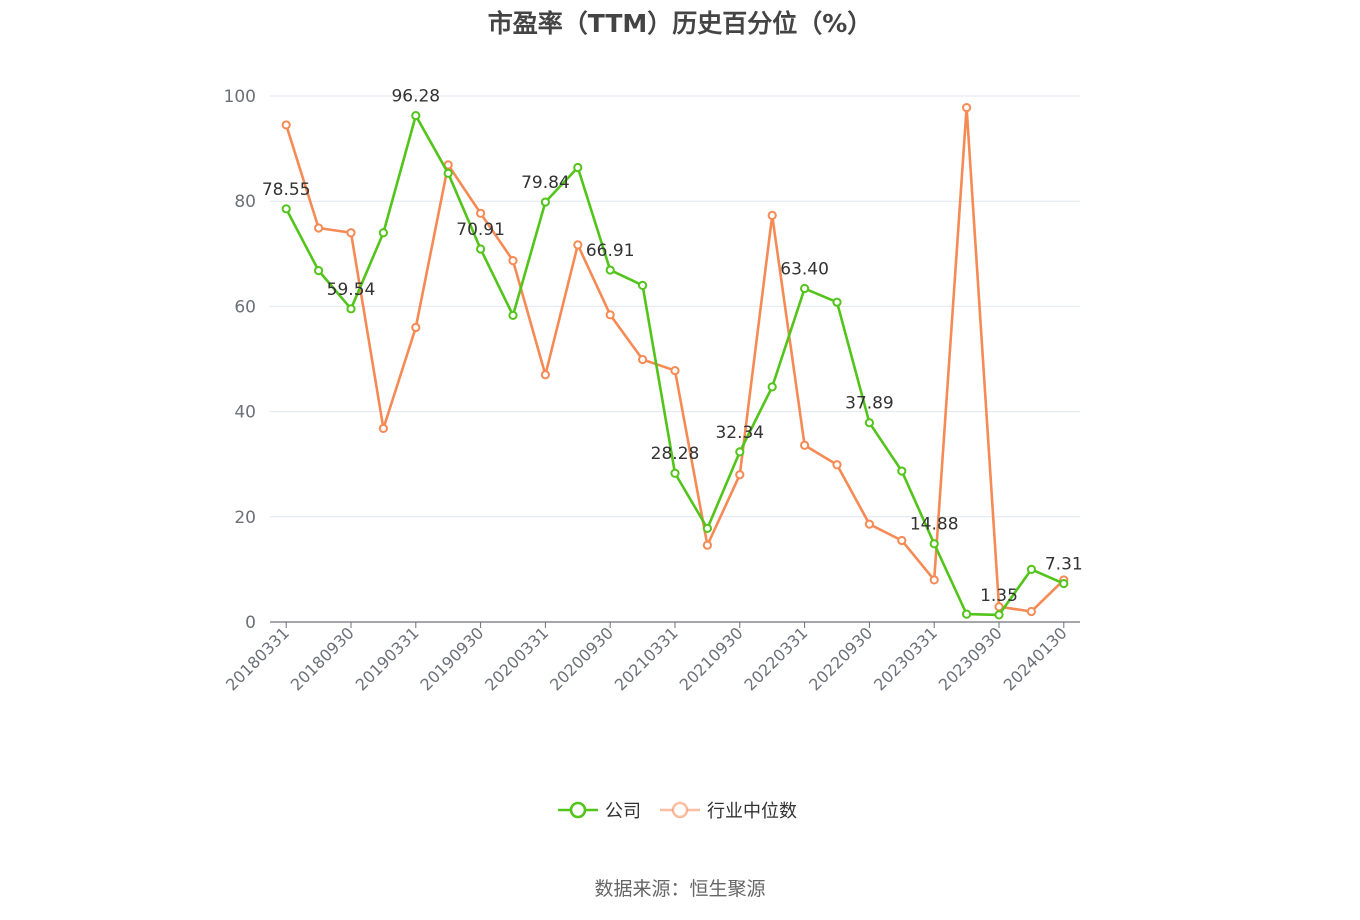 This screenshot has width=1360, height=920. Describe the element at coordinates (250, 623) in the screenshot. I see `y-tick-label: 0` at that location.